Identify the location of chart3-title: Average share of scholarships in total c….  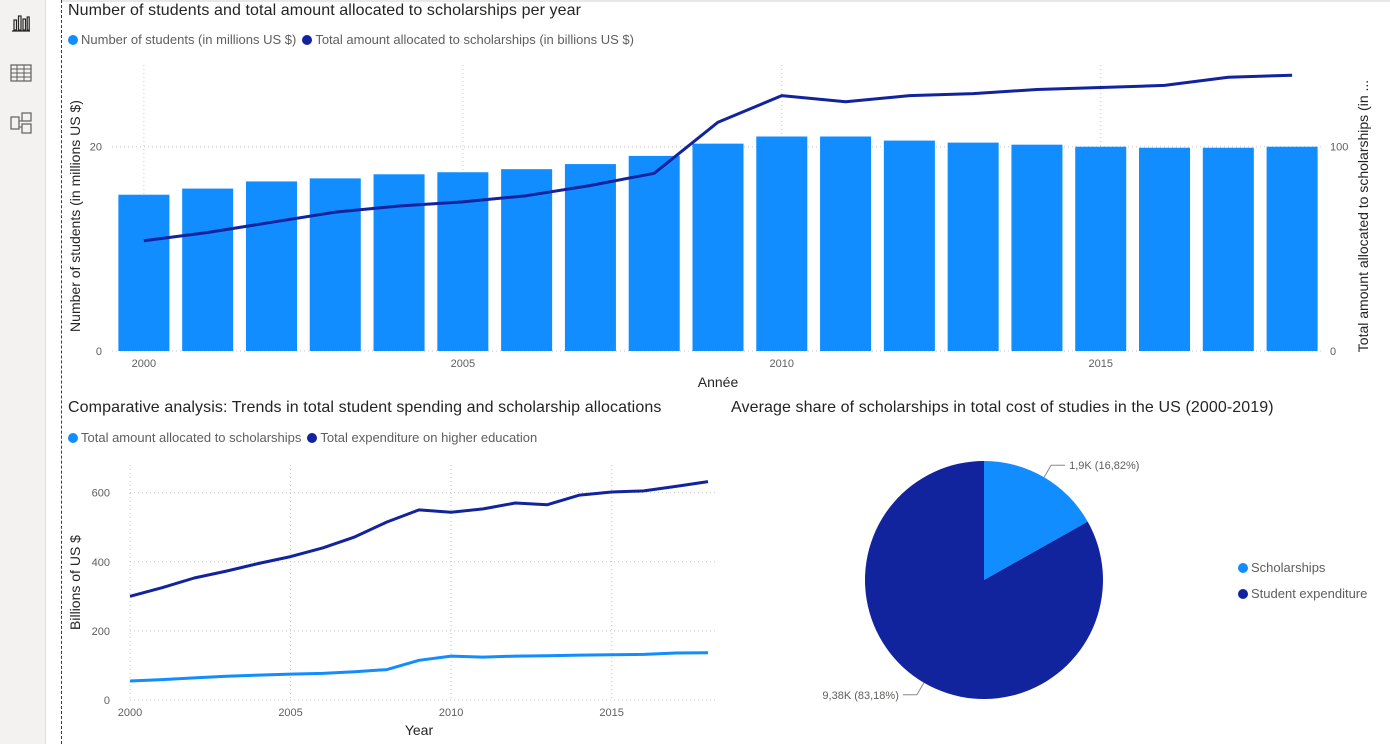
(1002, 407).